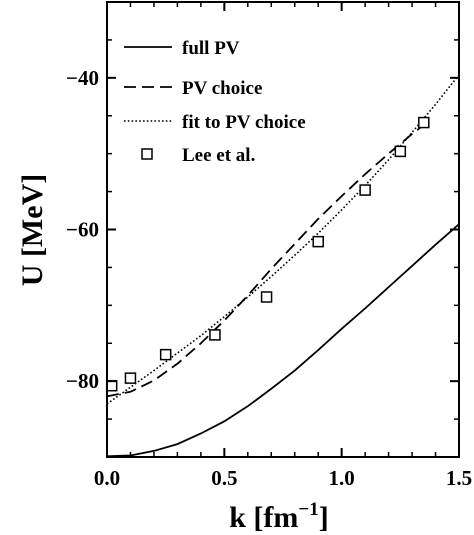 The width and height of the screenshot is (474, 535). Describe the element at coordinates (32, 230) in the screenshot. I see `y-axis-title: U [MeV]` at that location.